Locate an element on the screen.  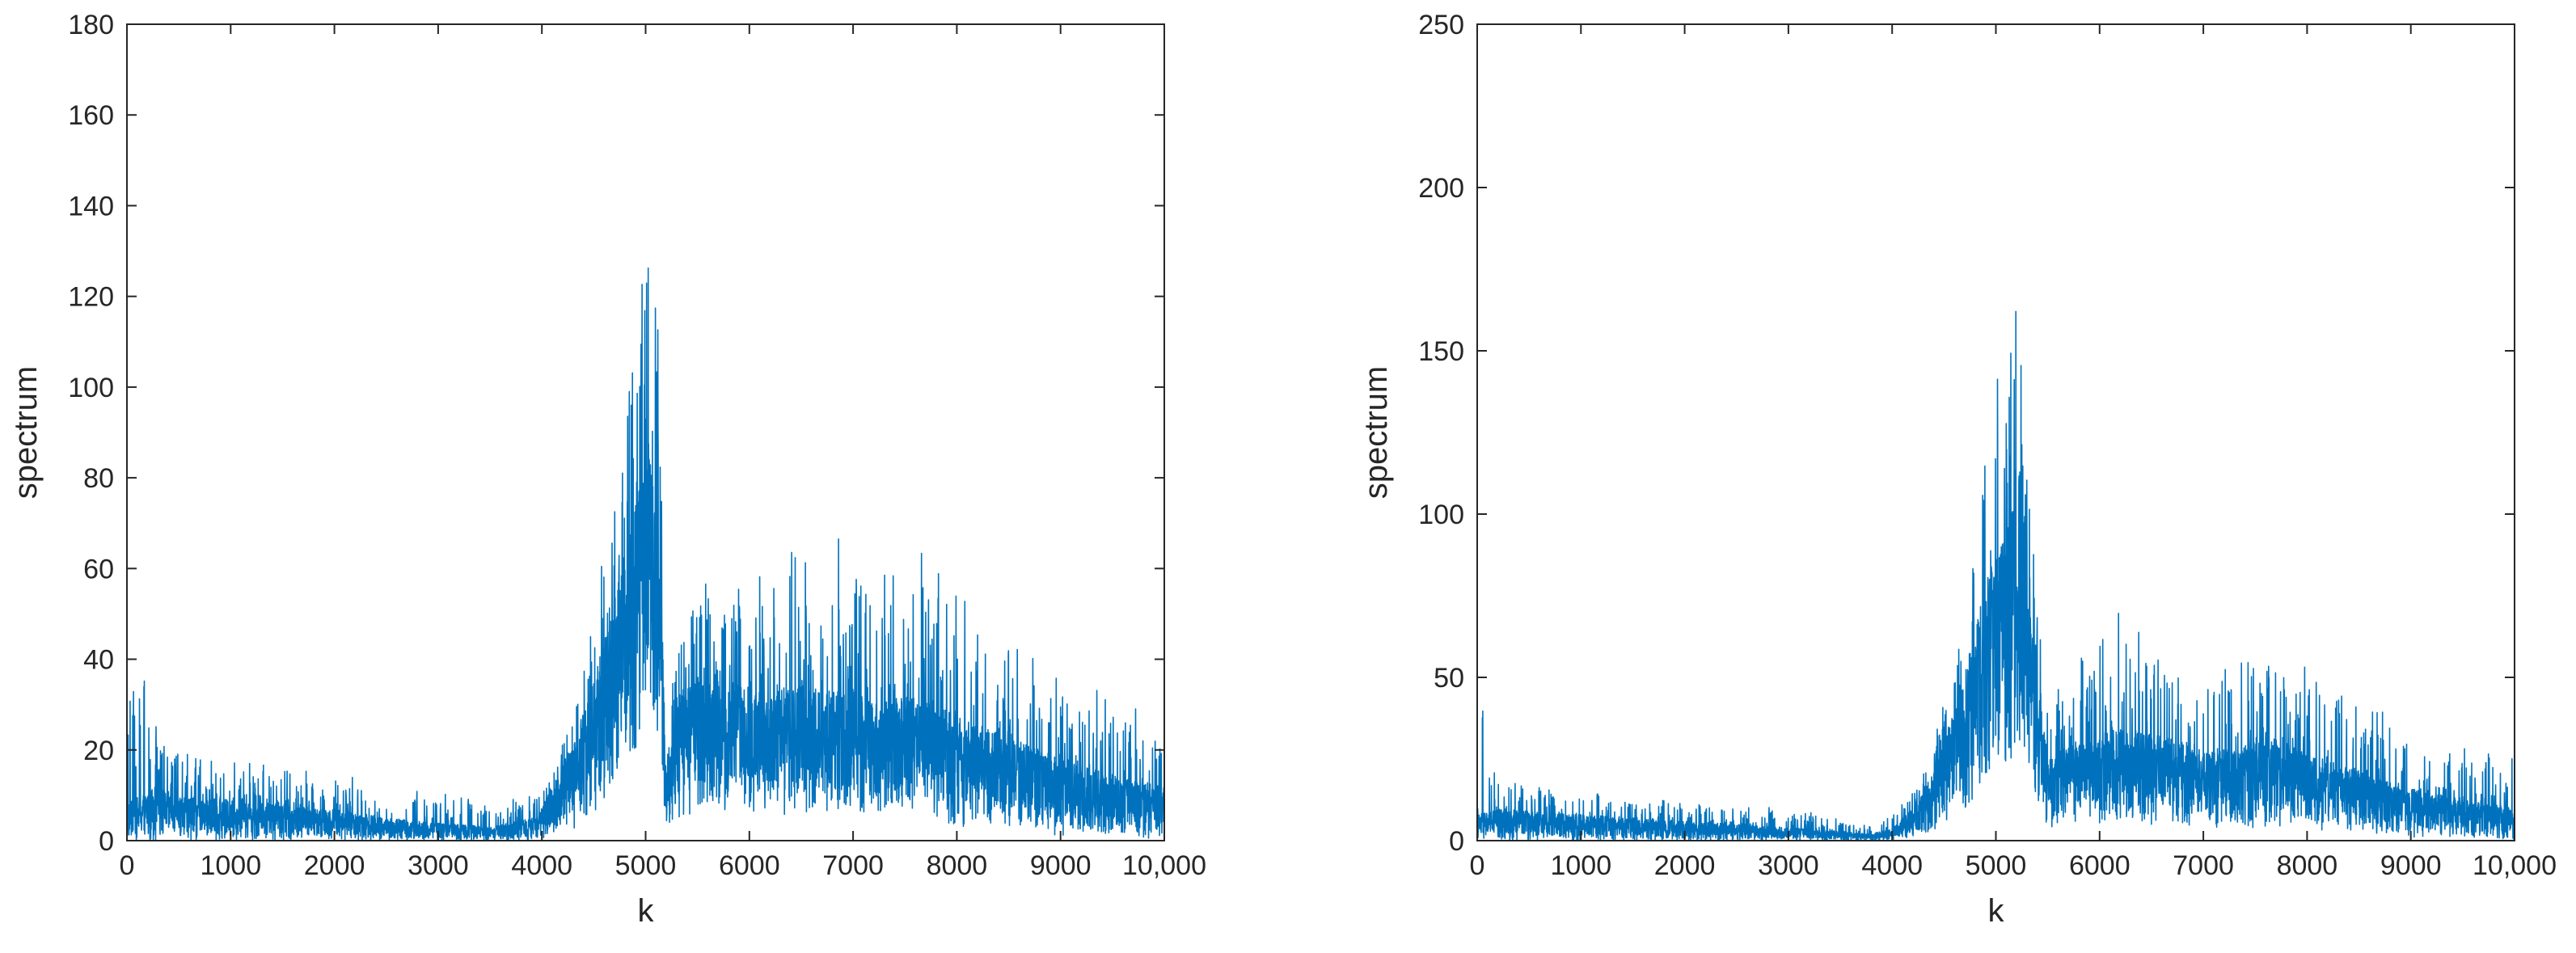
left-x-tick-label: 8000 is located at coordinates (957, 865).